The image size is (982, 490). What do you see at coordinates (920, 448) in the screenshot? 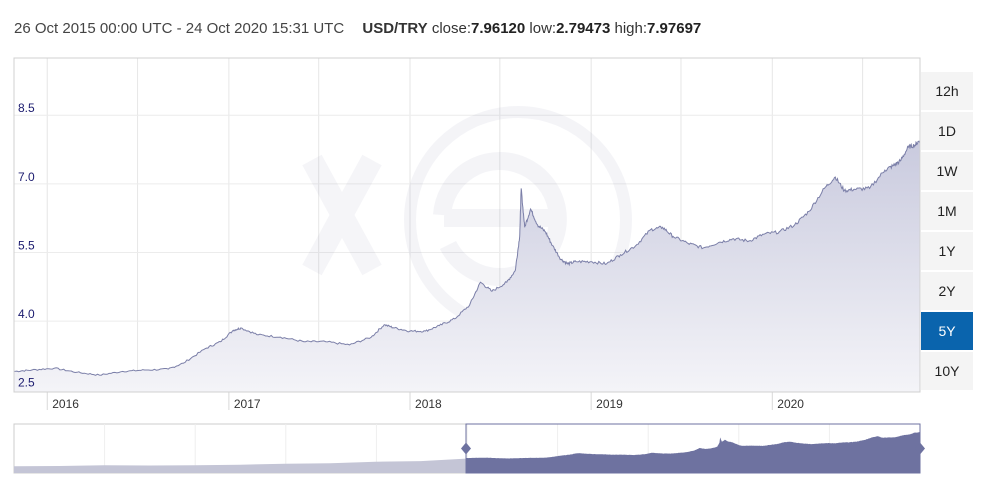
I see `navigator-right-handle` at bounding box center [920, 448].